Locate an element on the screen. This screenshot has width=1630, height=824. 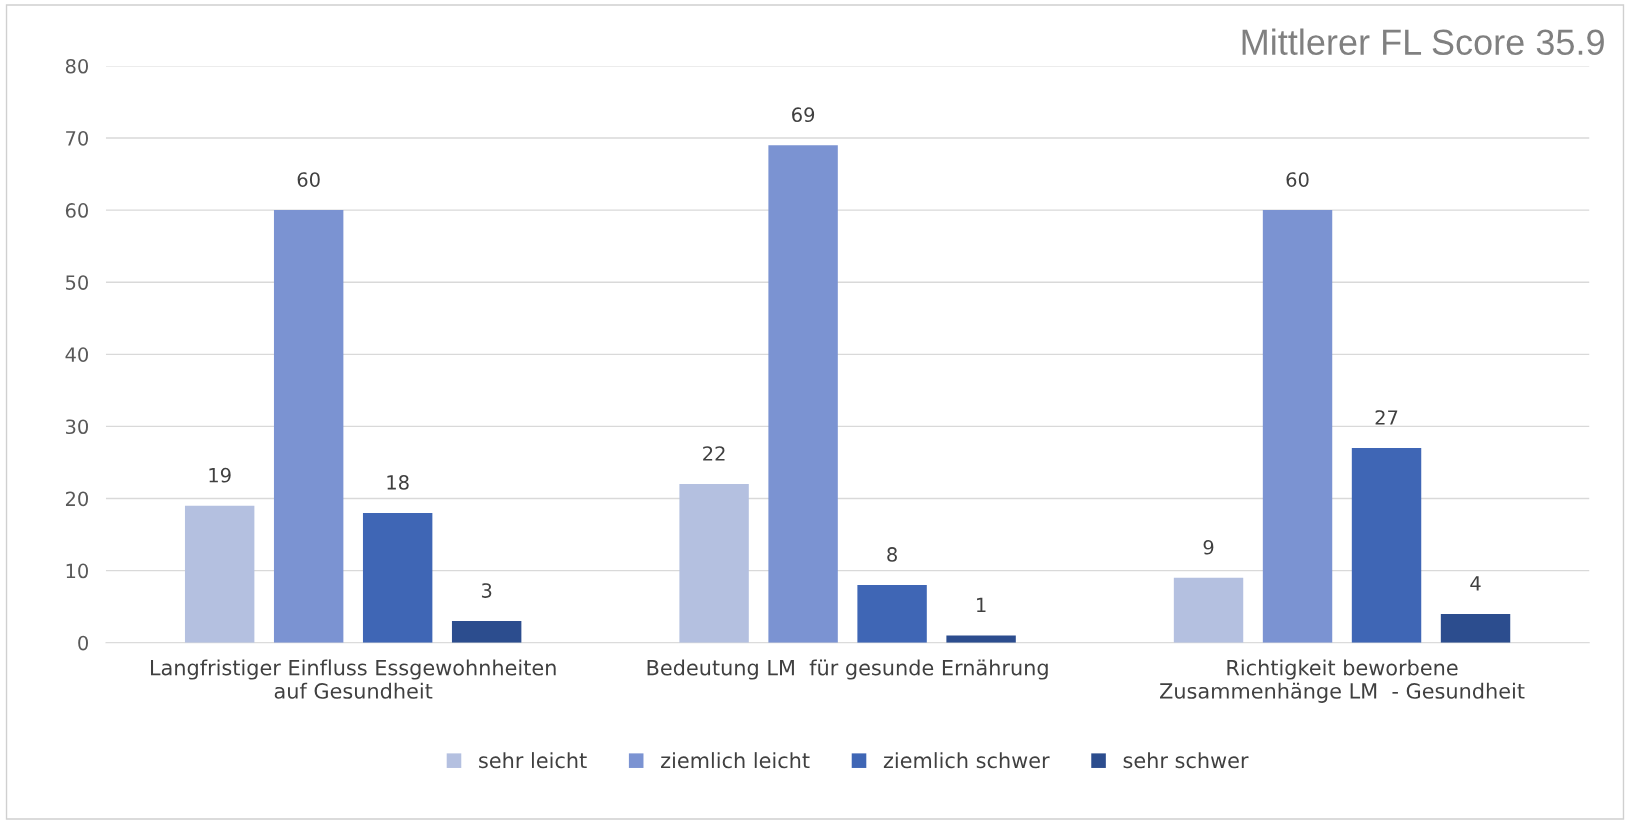
y-tick-label: 0 is located at coordinates (83, 643).